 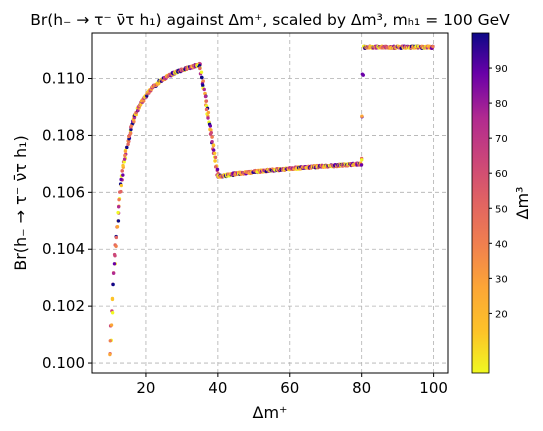 I want to click on y-axis-label: Br(h₋ → τ⁻ ν̄τ h₁), so click(x=20, y=203).